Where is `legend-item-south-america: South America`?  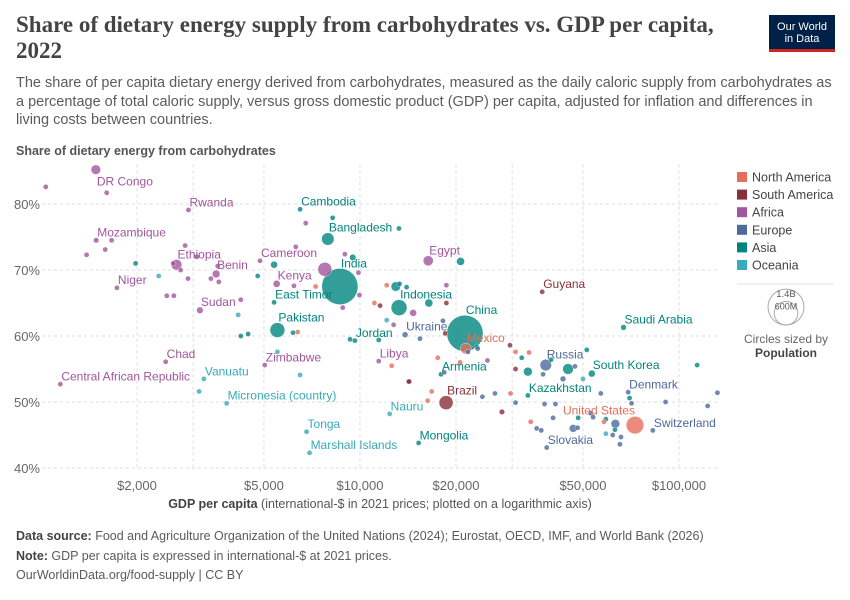 legend-item-south-america: South America is located at coordinates (792, 195).